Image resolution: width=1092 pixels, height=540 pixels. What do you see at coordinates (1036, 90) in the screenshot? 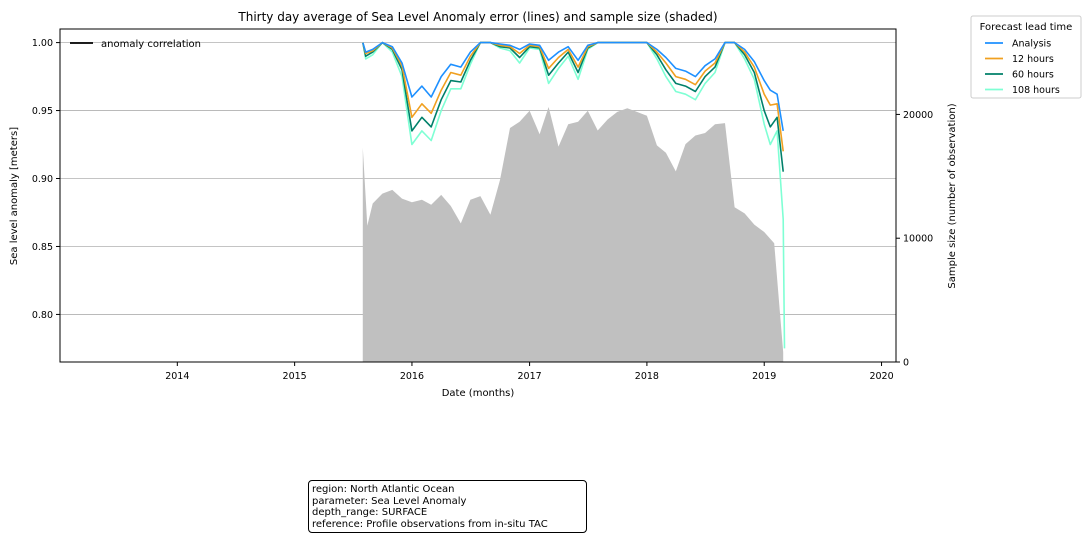
I see `legend-label: 108 hours` at bounding box center [1036, 90].